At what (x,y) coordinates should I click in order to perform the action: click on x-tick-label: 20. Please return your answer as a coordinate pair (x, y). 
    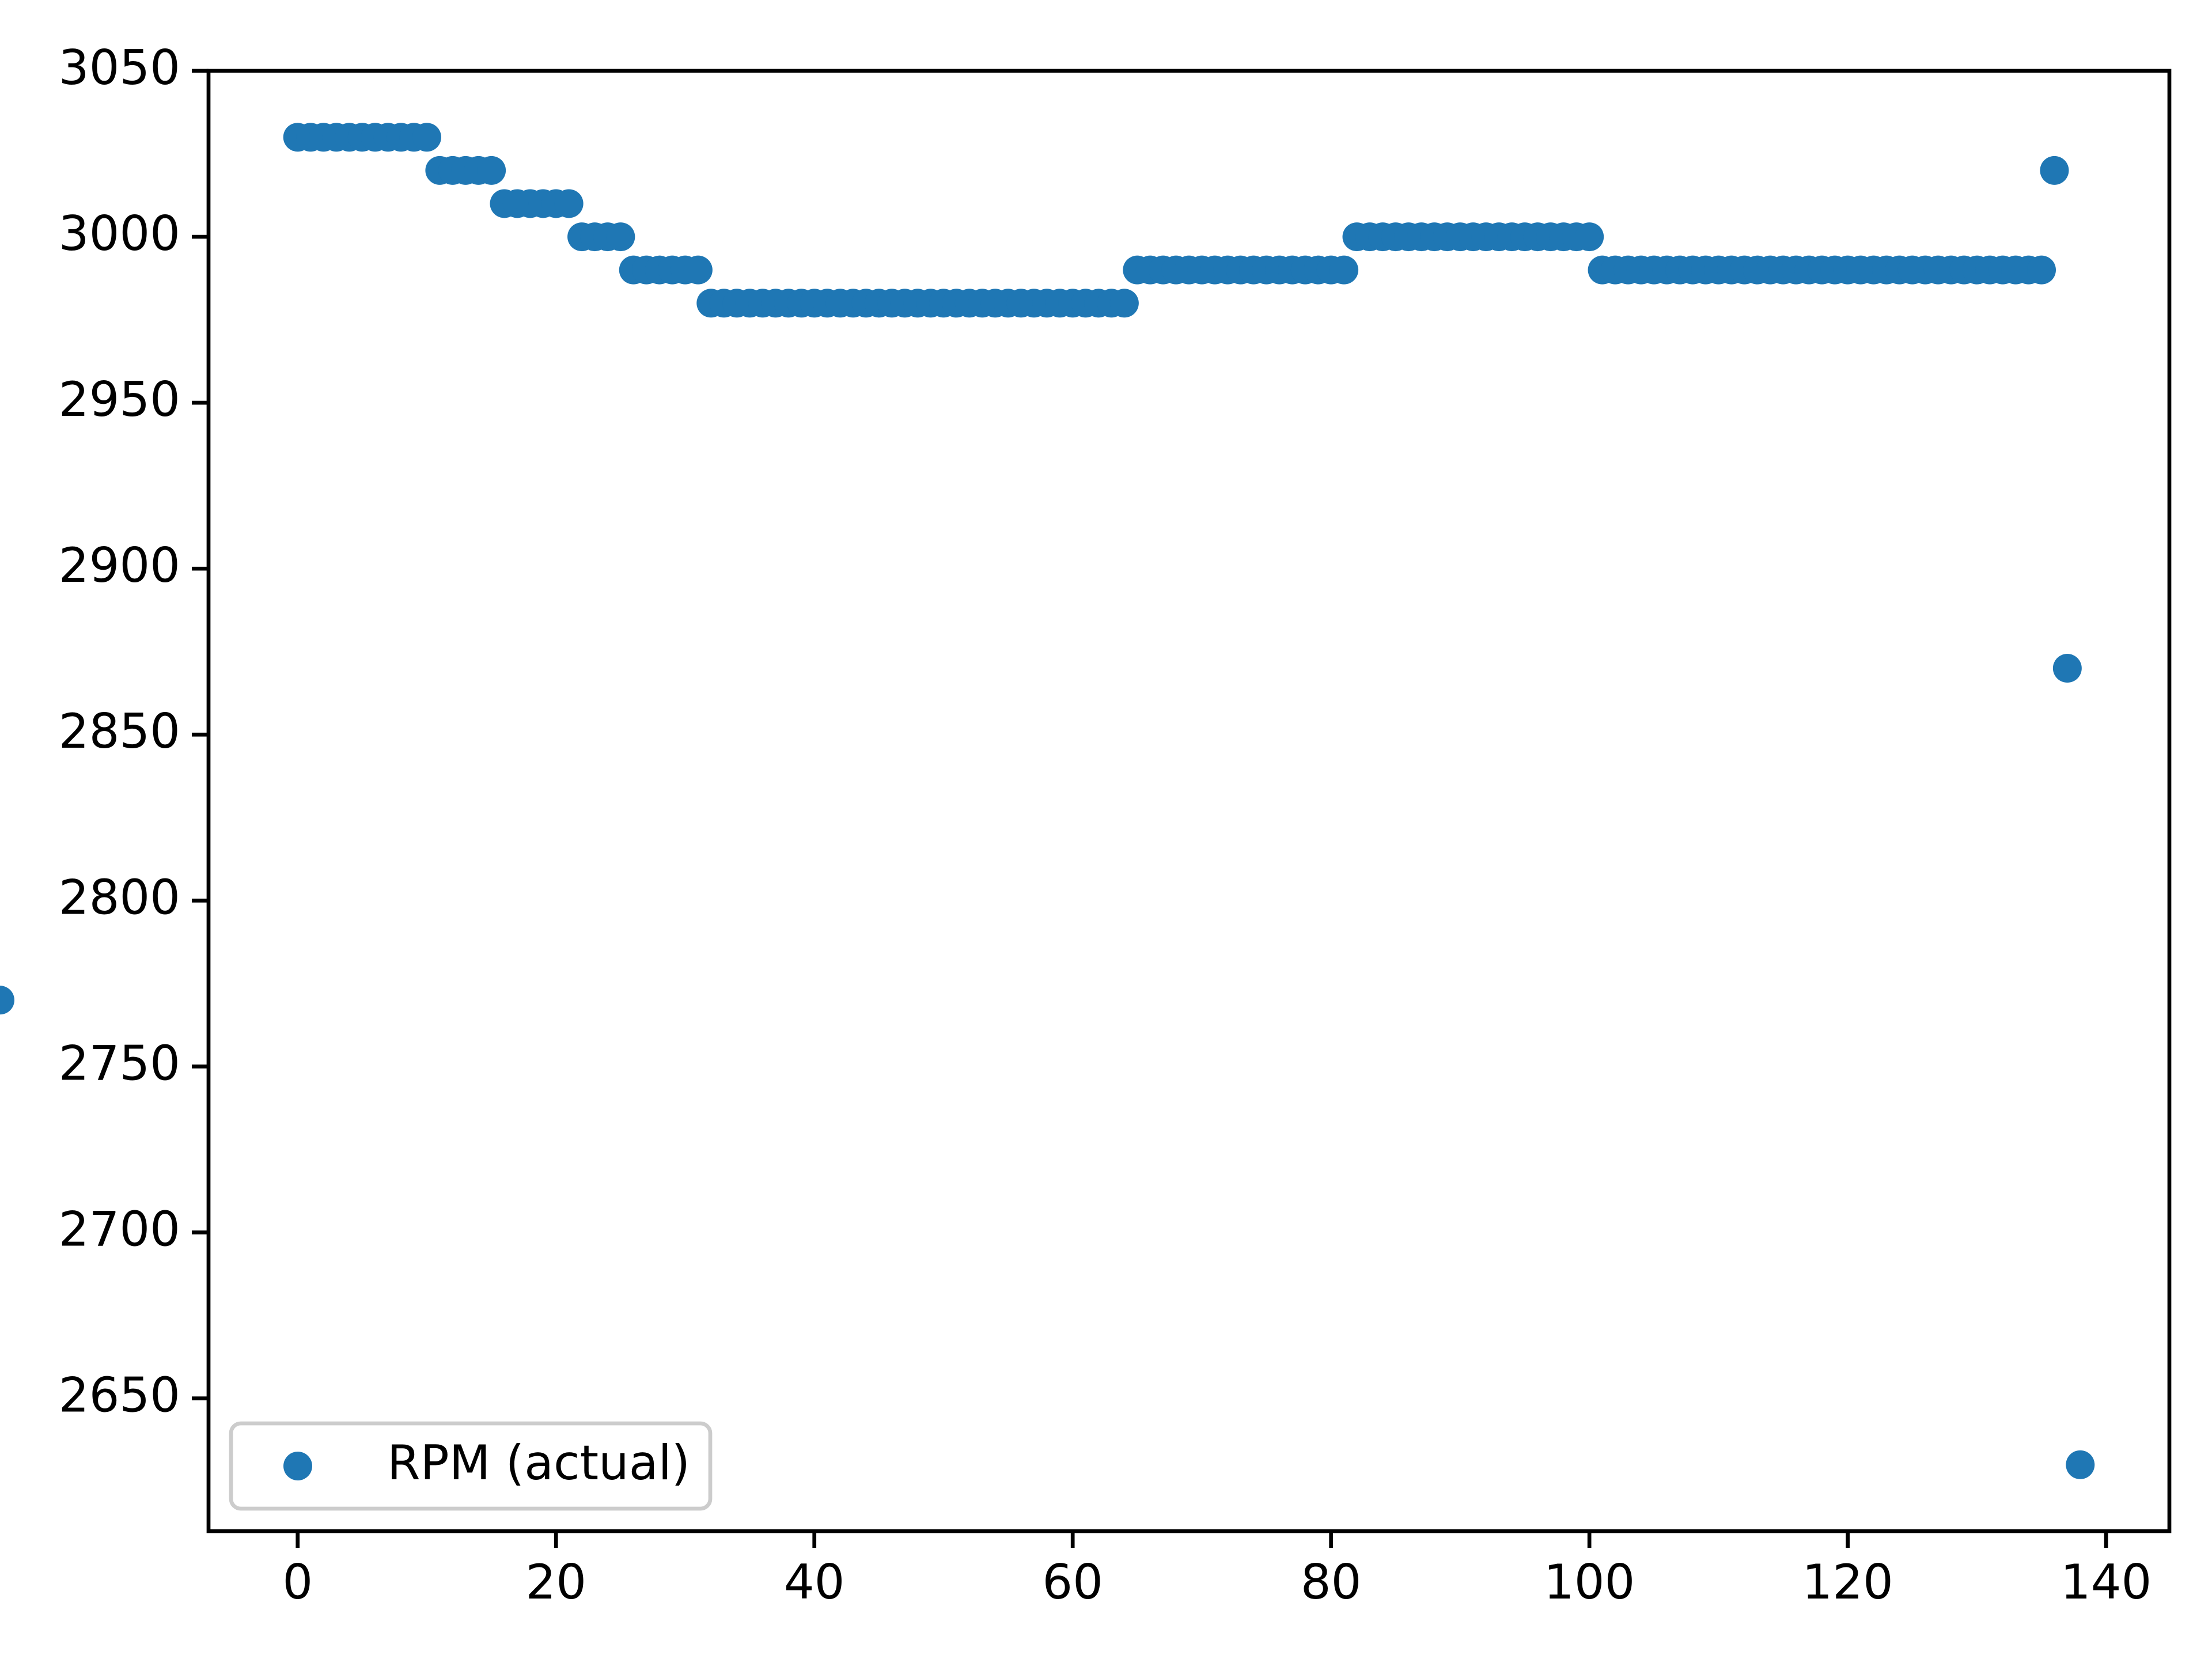
    Looking at the image, I should click on (555, 1582).